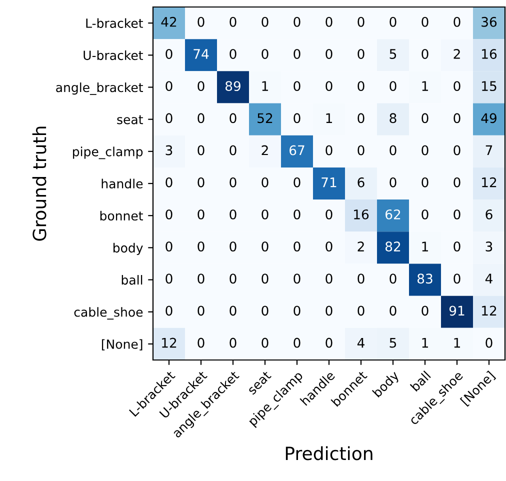 The width and height of the screenshot is (506, 481). Describe the element at coordinates (122, 183) in the screenshot. I see `y-tick-label: handle` at that location.